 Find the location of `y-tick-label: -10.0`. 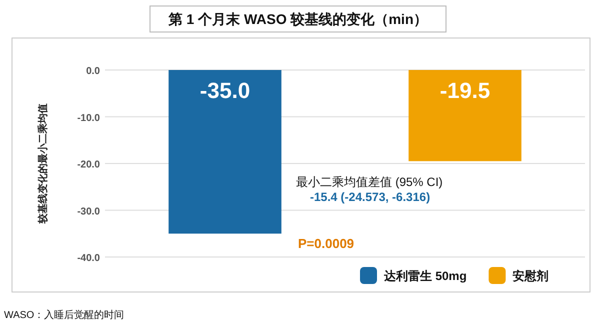

y-tick-label: -10.0 is located at coordinates (88, 118).